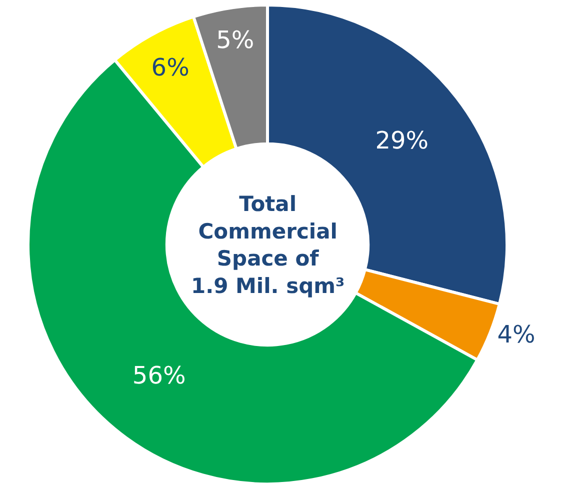  Describe the element at coordinates (159, 376) in the screenshot. I see `data-label: 56%` at that location.